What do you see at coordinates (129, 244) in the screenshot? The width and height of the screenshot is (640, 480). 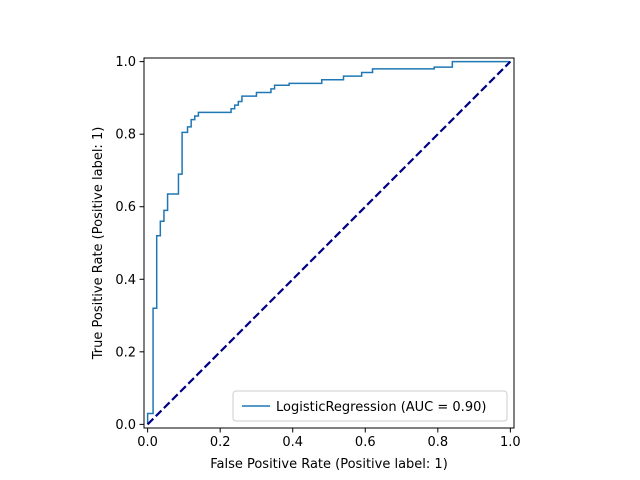 I see `y-axis-ticks: 0.0 0.2 0.4 0.6 0.8 1.0` at bounding box center [129, 244].